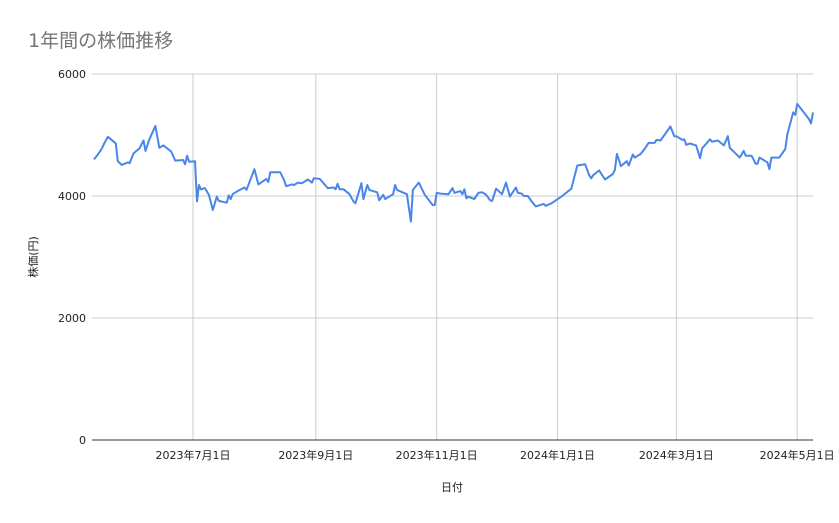 Image resolution: width=839 pixels, height=523 pixels. Describe the element at coordinates (72, 196) in the screenshot. I see `y-tick-label: 4000` at that location.